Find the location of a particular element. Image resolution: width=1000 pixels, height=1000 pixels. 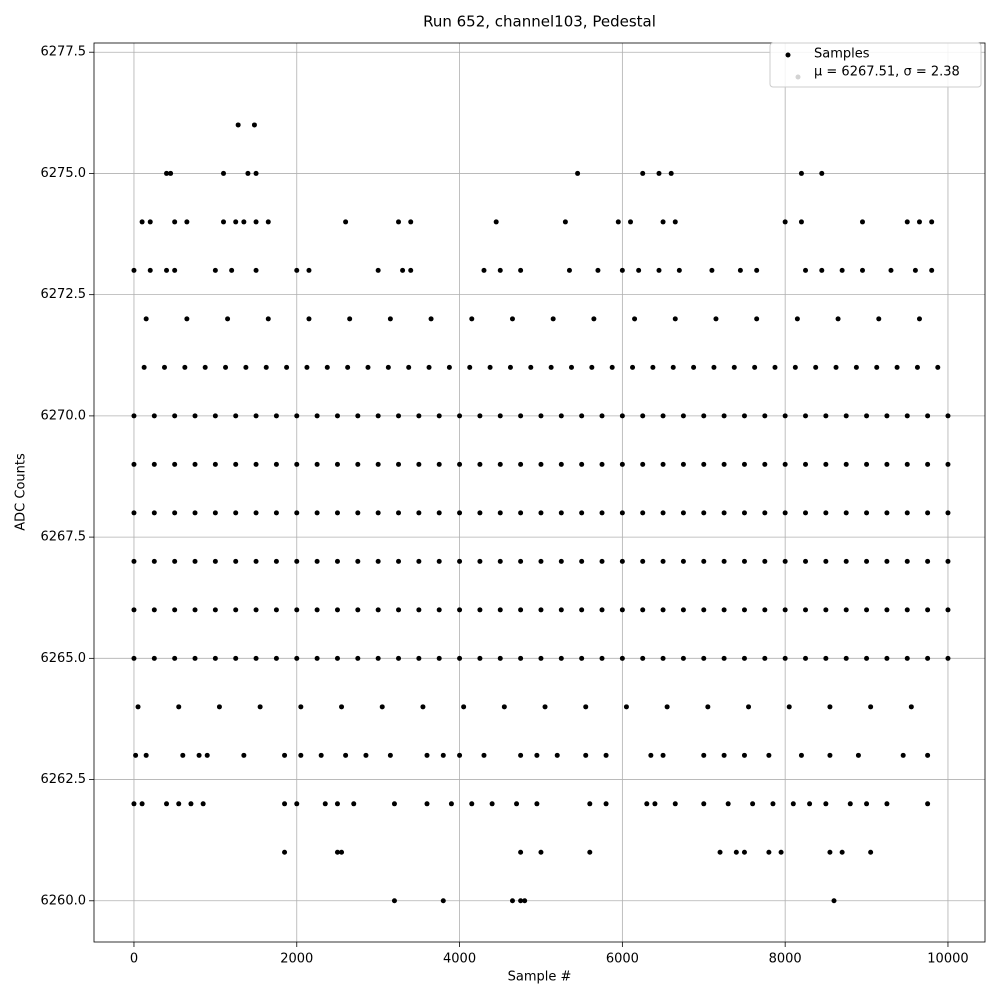

legend-label: μ = 6267.51, σ = 2.38 is located at coordinates (887, 72).